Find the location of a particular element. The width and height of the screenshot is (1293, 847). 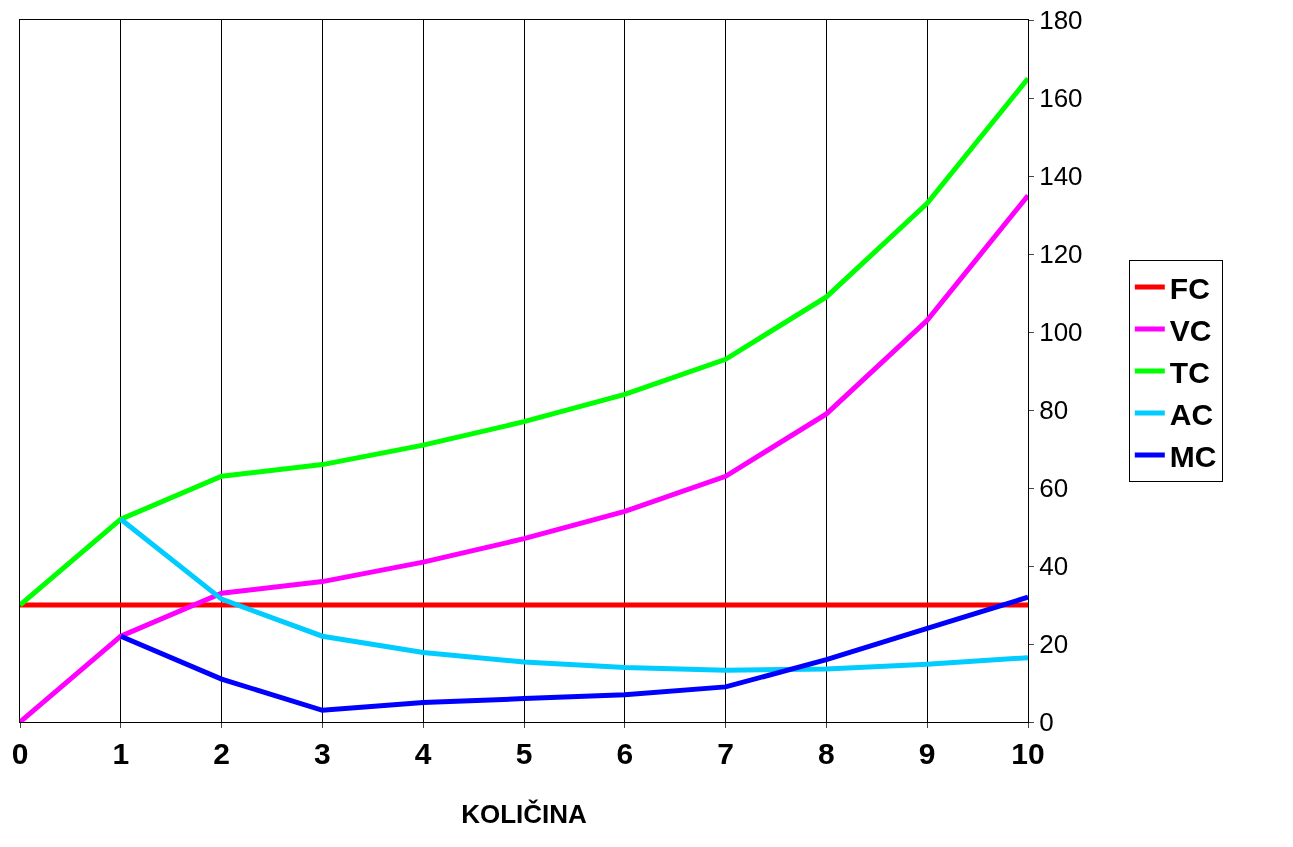

y-tick-label: 160 is located at coordinates (1061, 98).